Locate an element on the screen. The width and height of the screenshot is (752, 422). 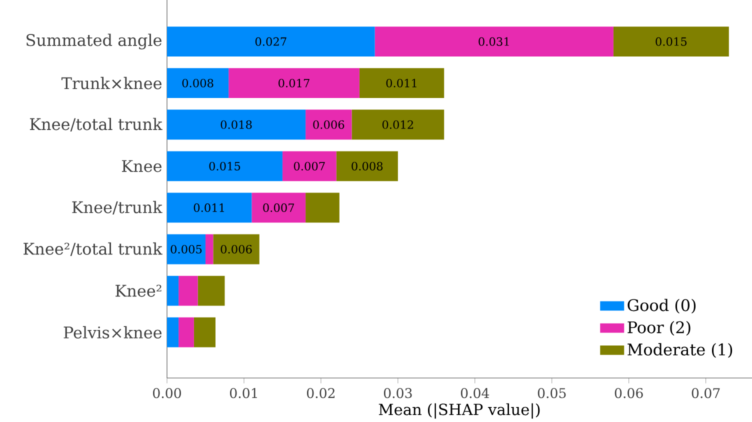
x-tick-label: 0.07 is located at coordinates (706, 393).